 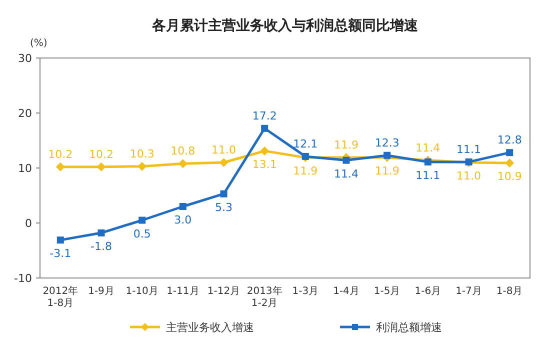 What do you see at coordinates (264, 164) in the screenshot?
I see `data-label: 13.1` at bounding box center [264, 164].